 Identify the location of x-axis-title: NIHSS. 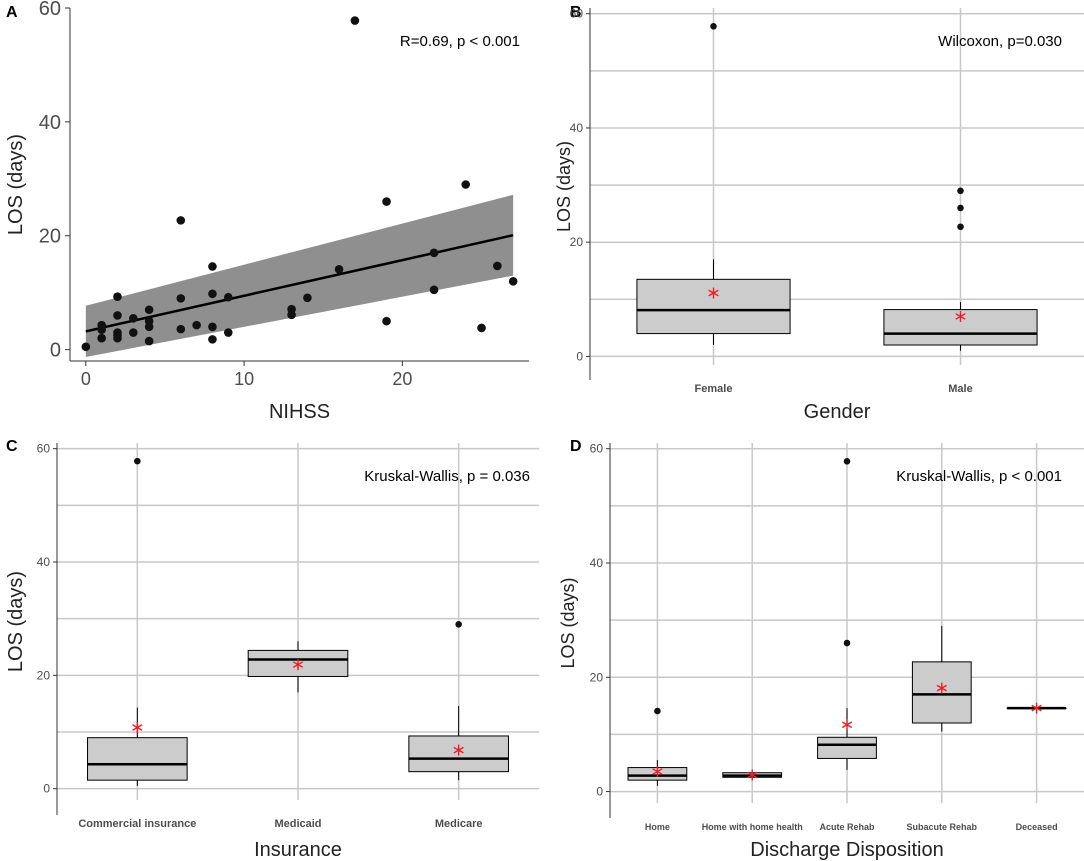
(299, 412).